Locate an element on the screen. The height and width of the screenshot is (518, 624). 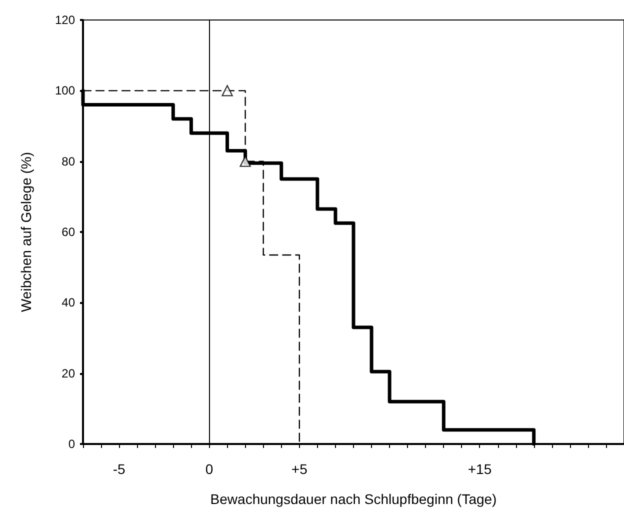
y-tick-label: 100 is located at coordinates (65, 91).